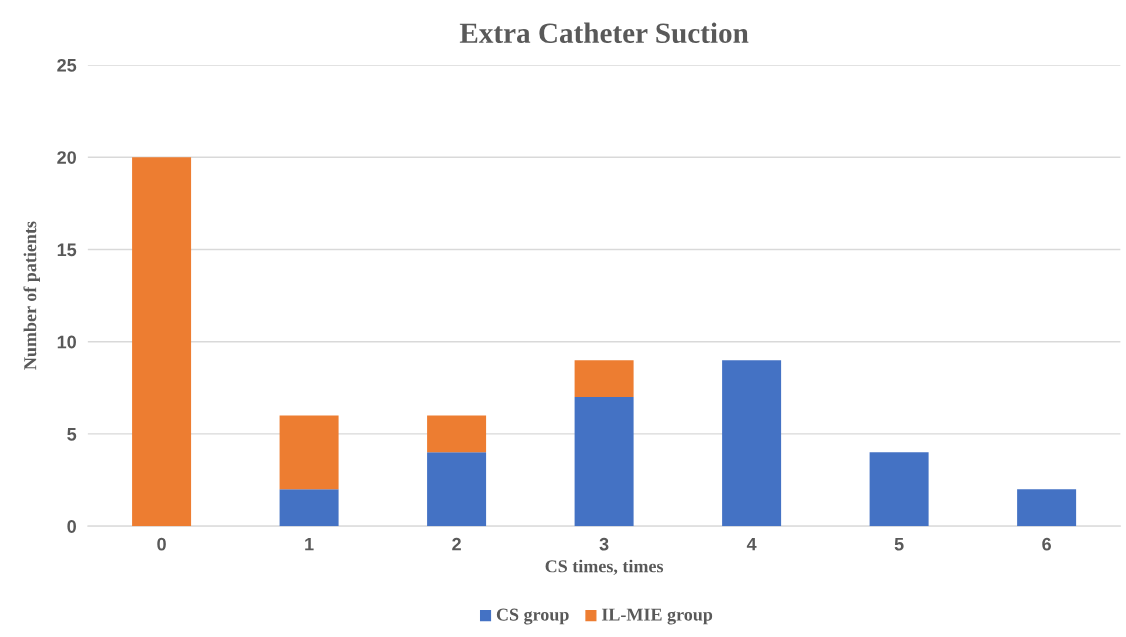  Describe the element at coordinates (751, 544) in the screenshot. I see `x-tick-label: 4` at that location.